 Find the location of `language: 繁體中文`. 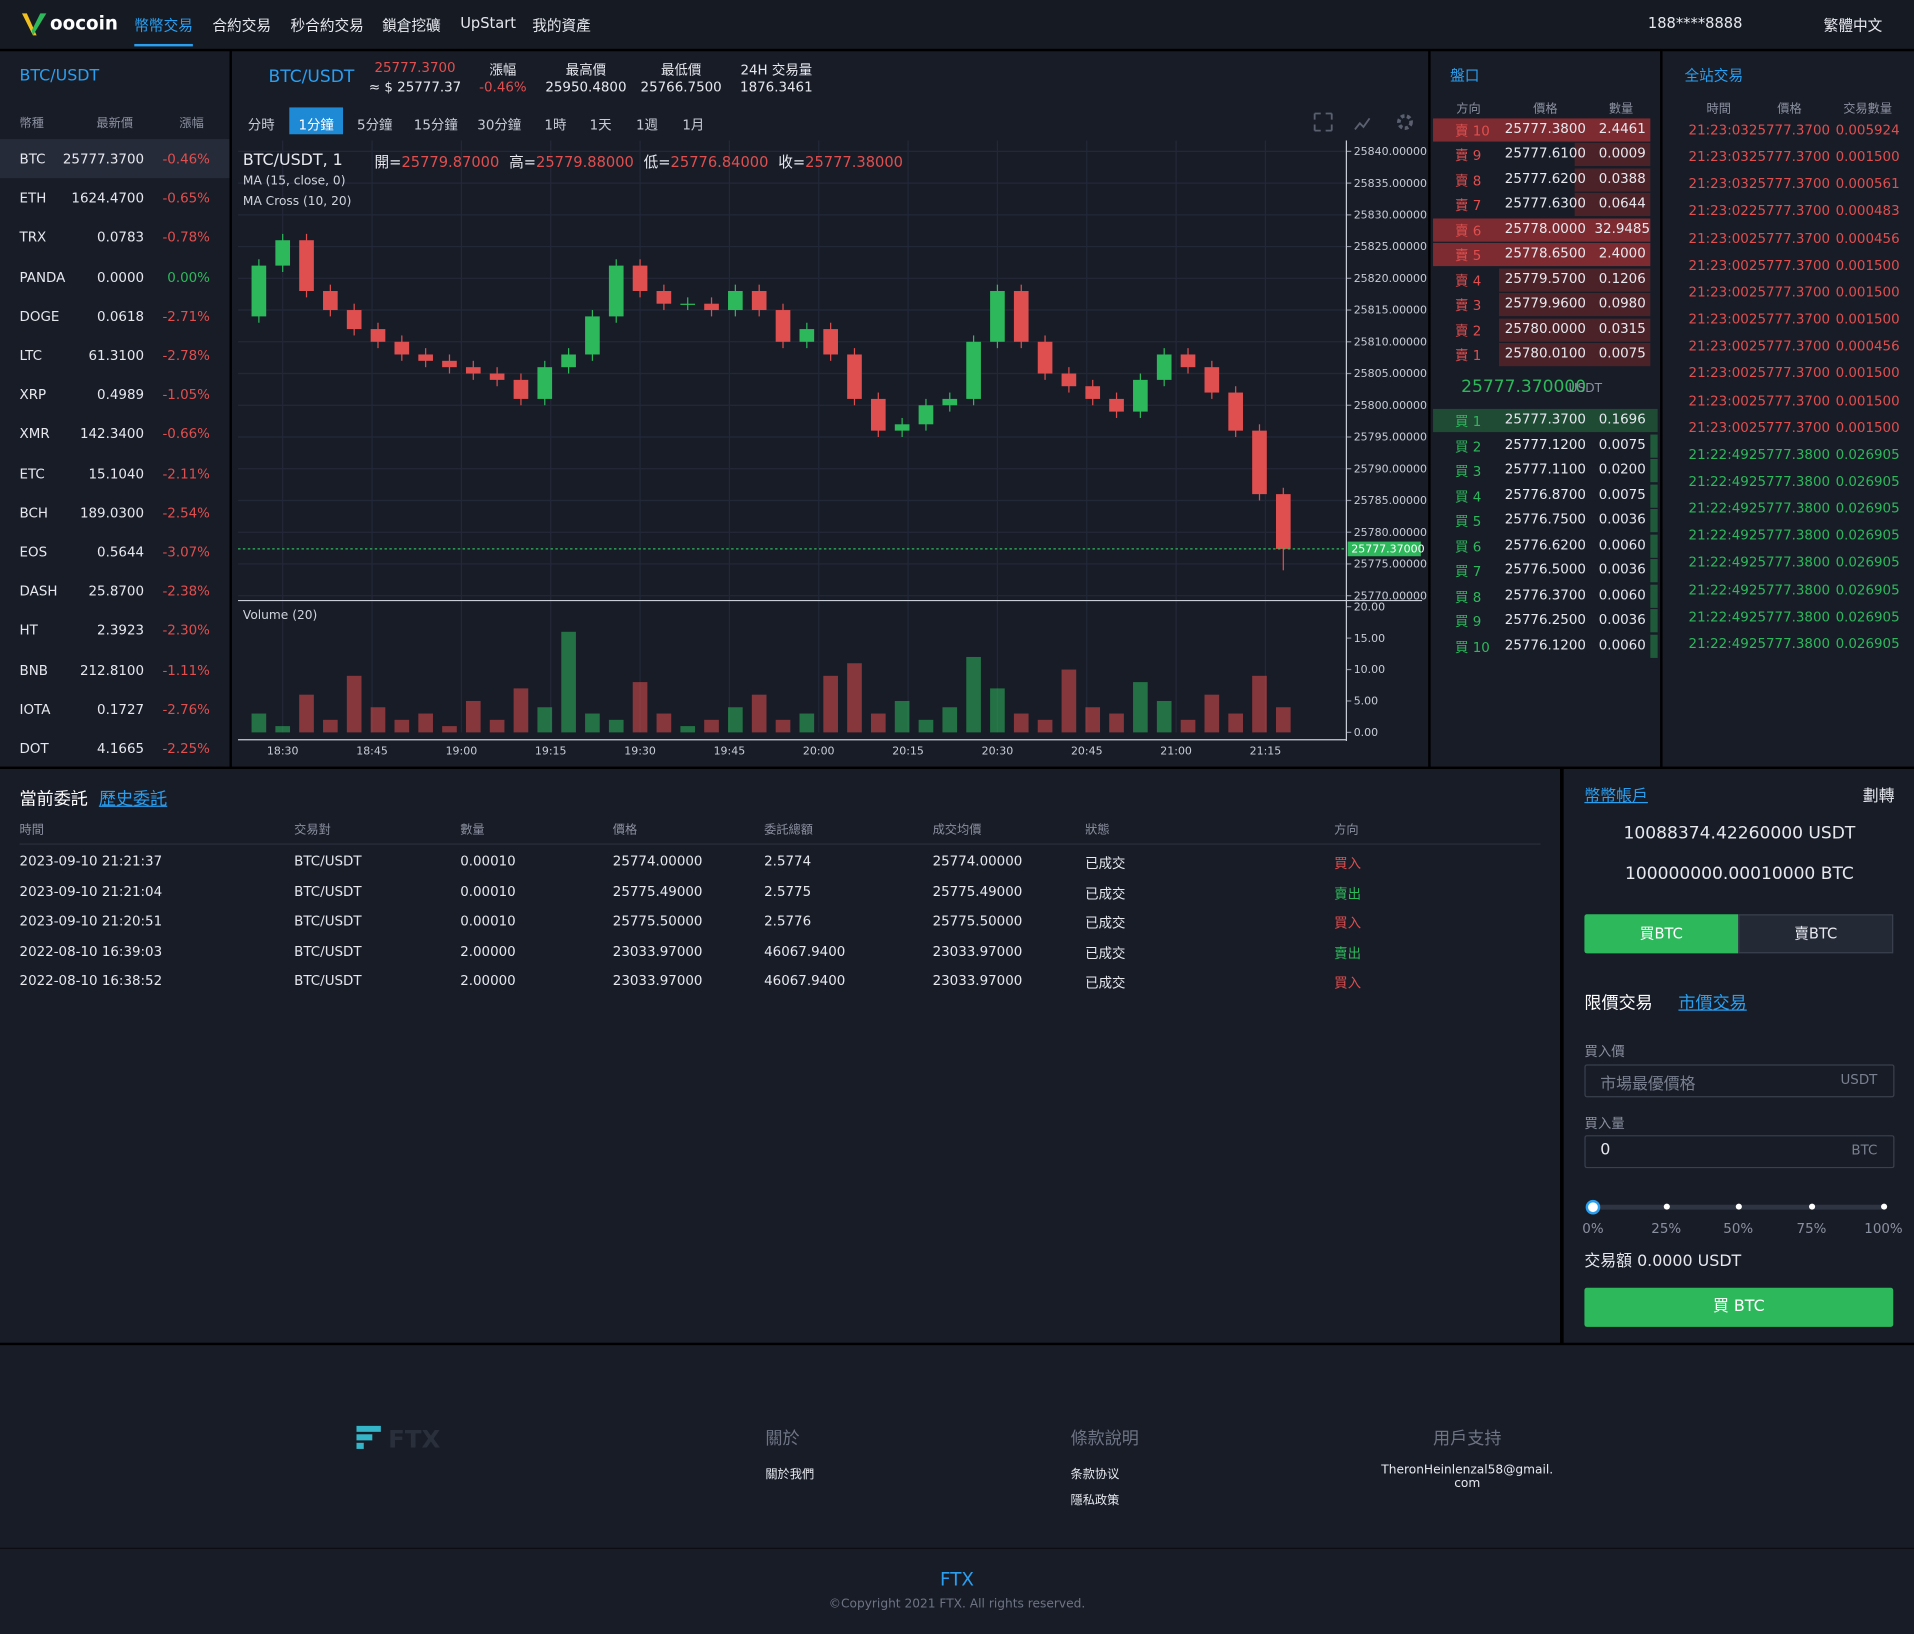

language: 繁體中文 is located at coordinates (1853, 26).